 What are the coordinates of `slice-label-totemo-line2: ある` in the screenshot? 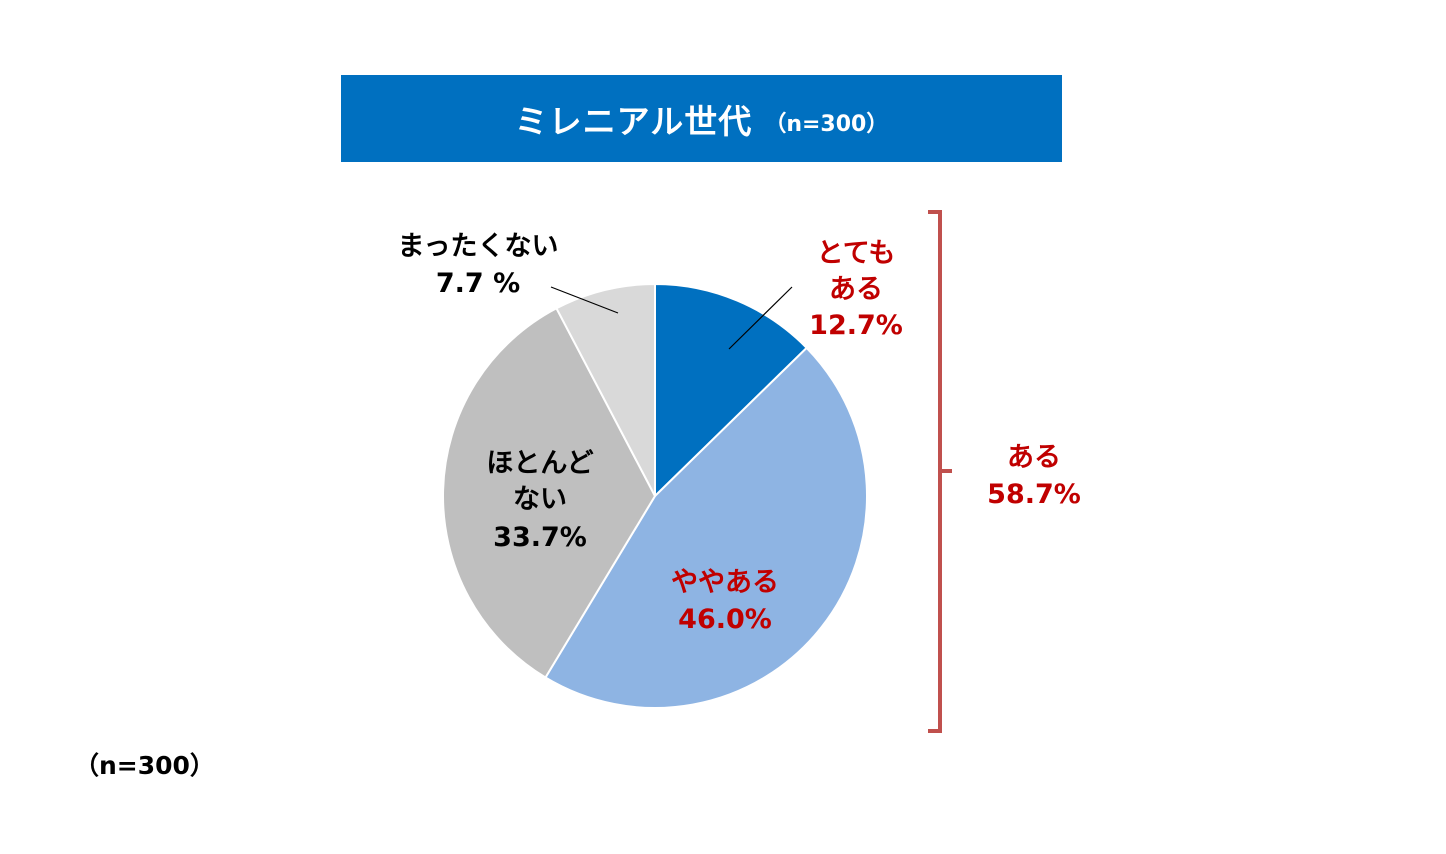 It's located at (856, 289).